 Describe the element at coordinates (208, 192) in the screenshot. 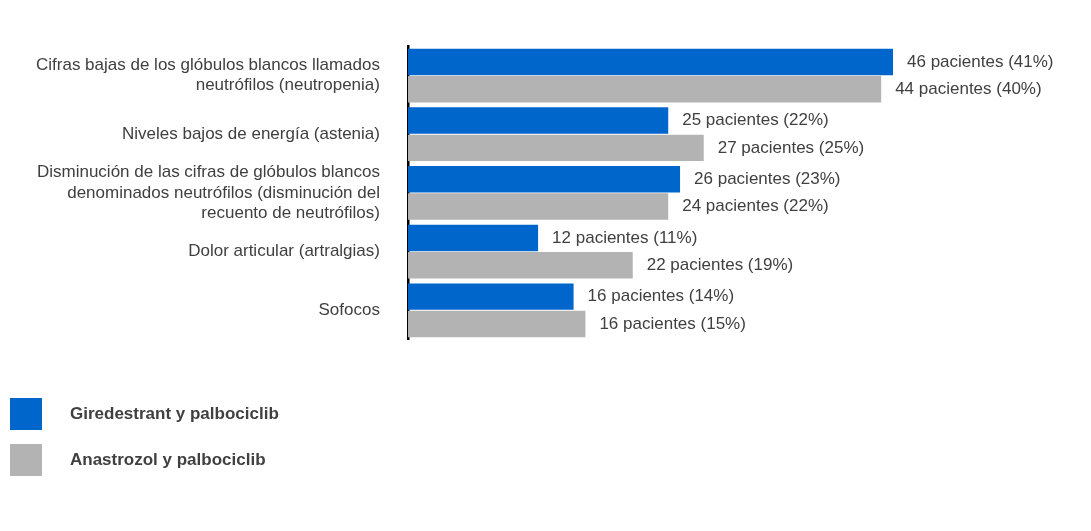

I see `y-tick-label: Disminución de las cifras de glóbulos blancos denominados neutrófilos (disminución del recuento de neutrófilos)` at that location.